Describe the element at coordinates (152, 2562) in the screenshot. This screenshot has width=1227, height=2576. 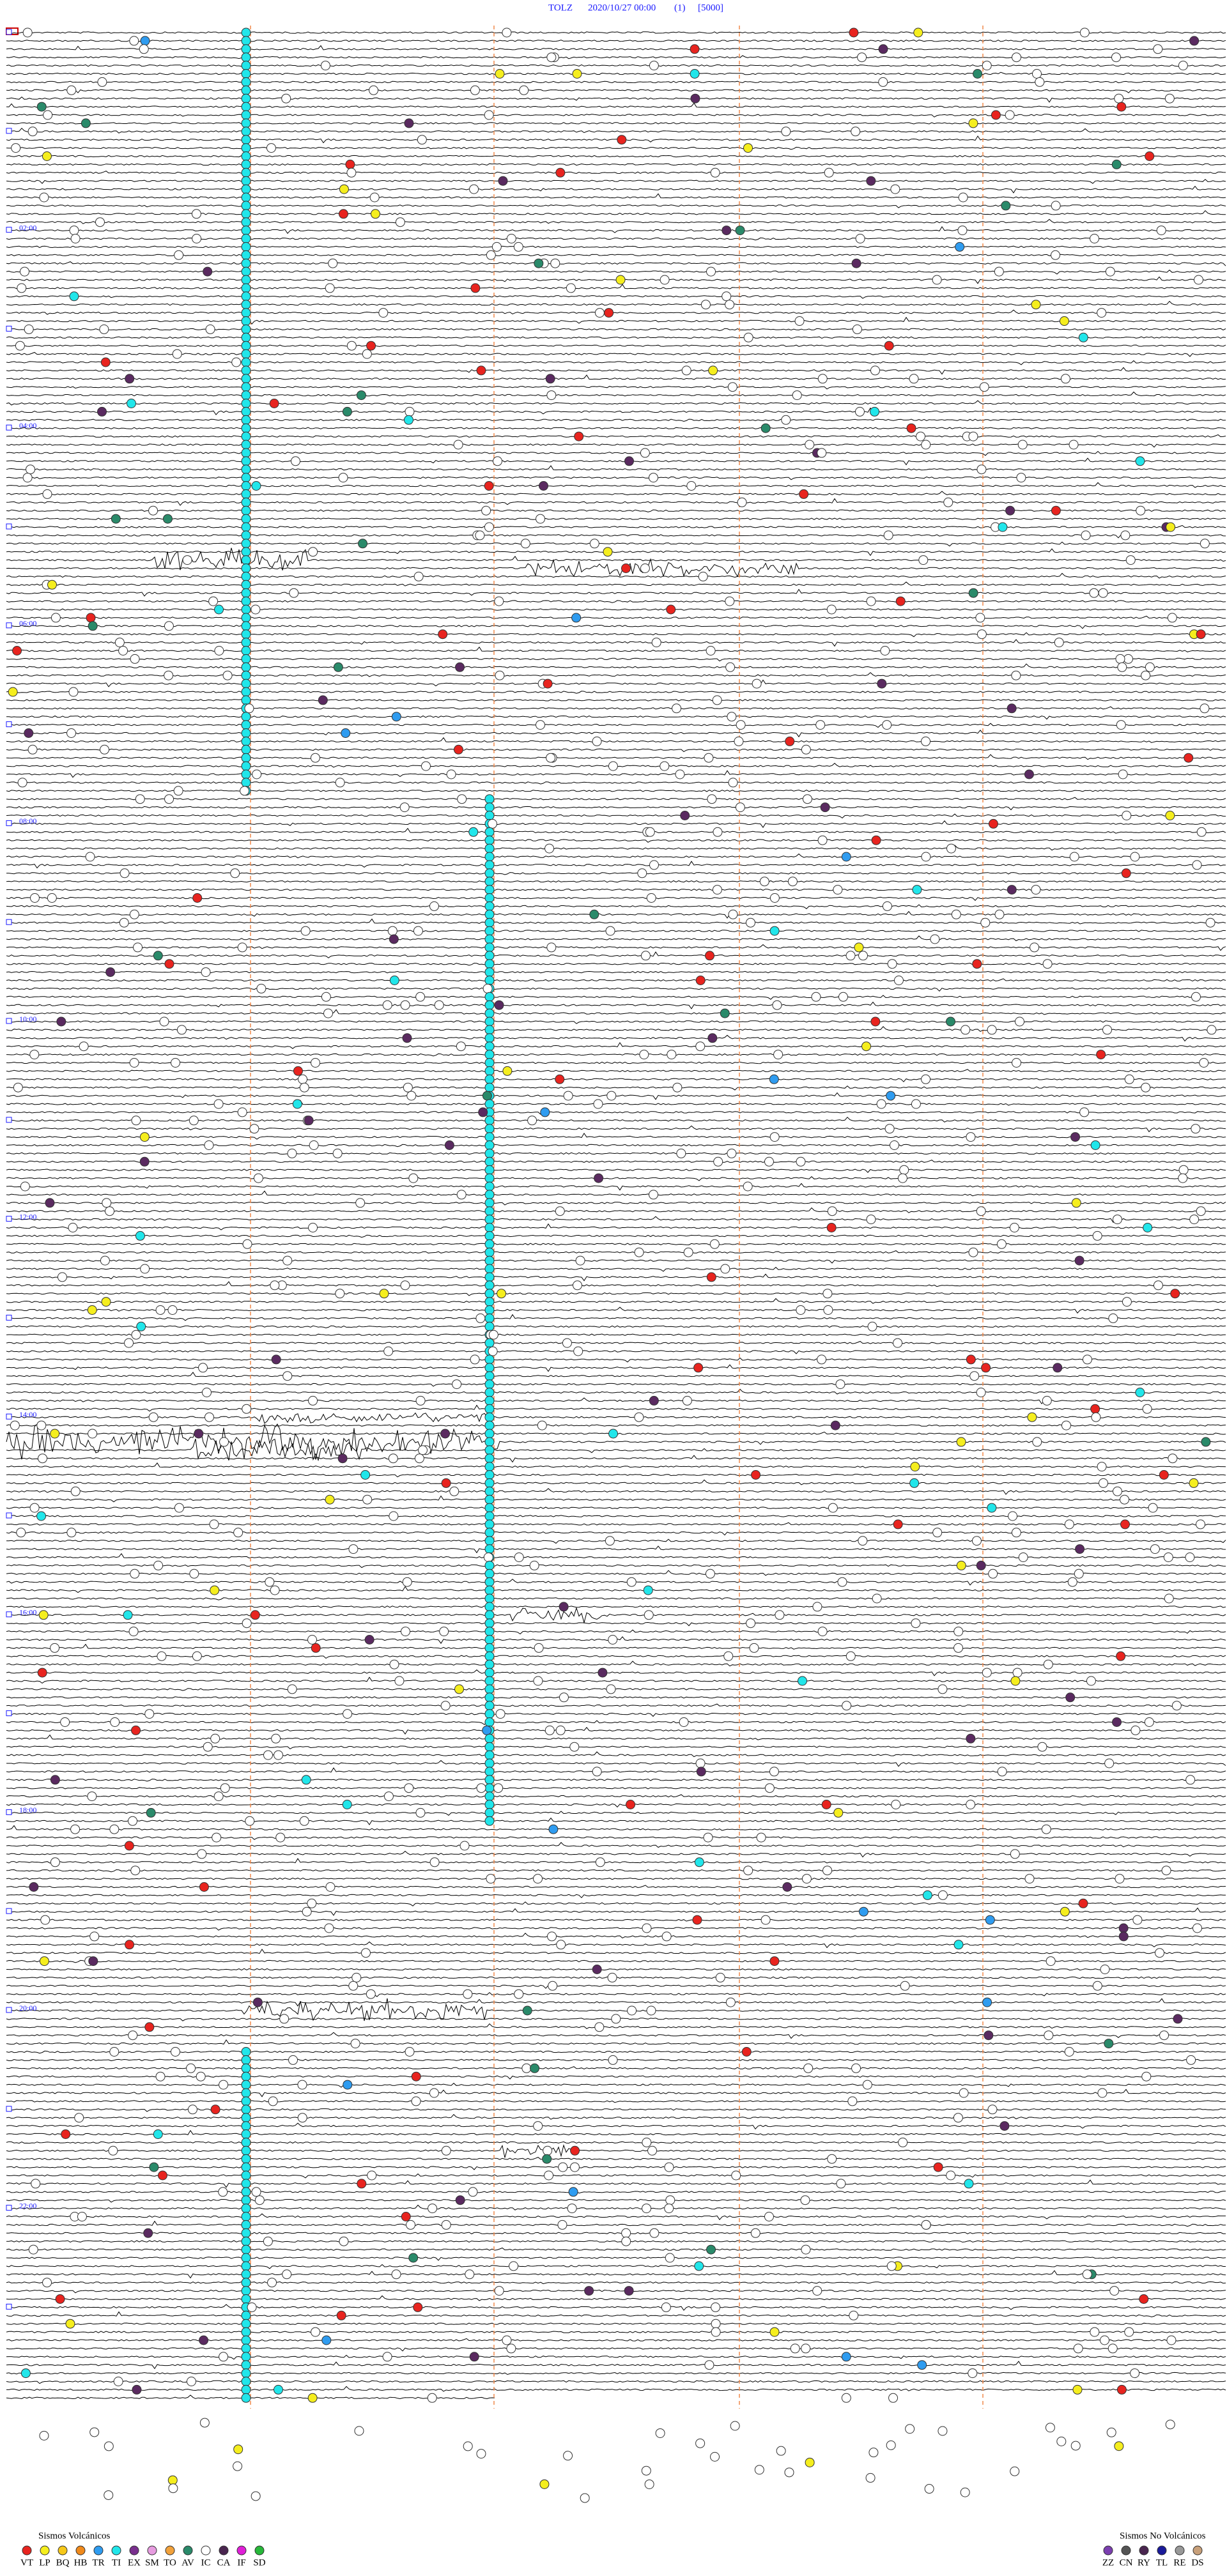
I see `legend-label: SM` at that location.